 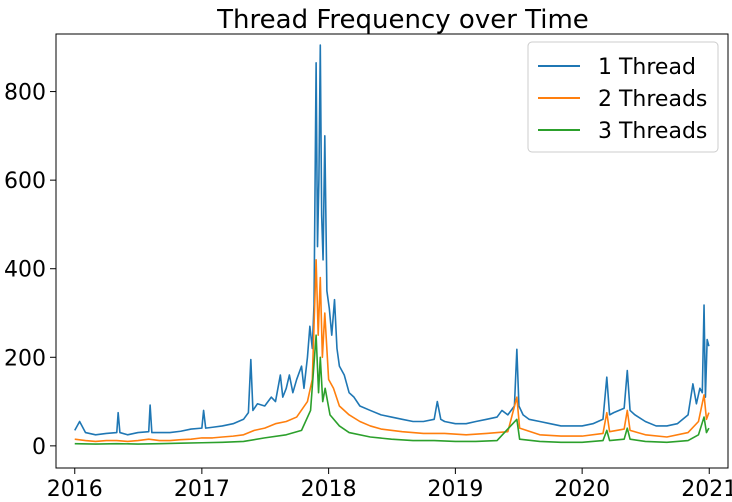 What do you see at coordinates (329, 489) in the screenshot?
I see `x-tick-label: 2018` at bounding box center [329, 489].